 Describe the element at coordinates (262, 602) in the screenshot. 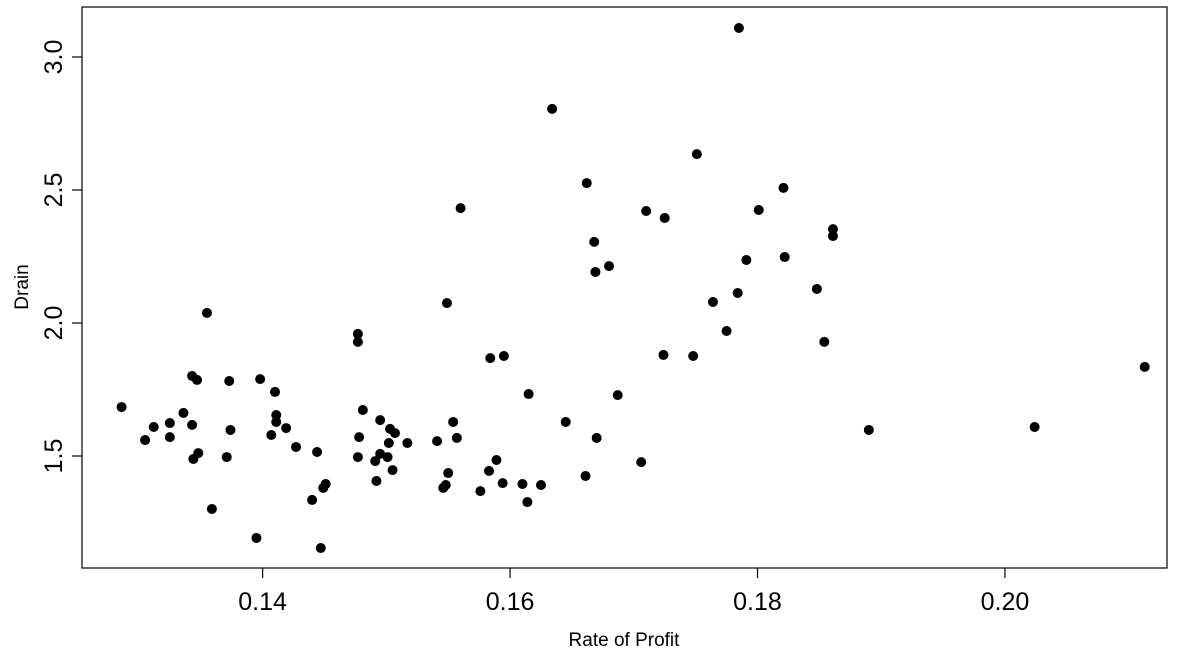

I see `x-tick-label: 0.14` at that location.